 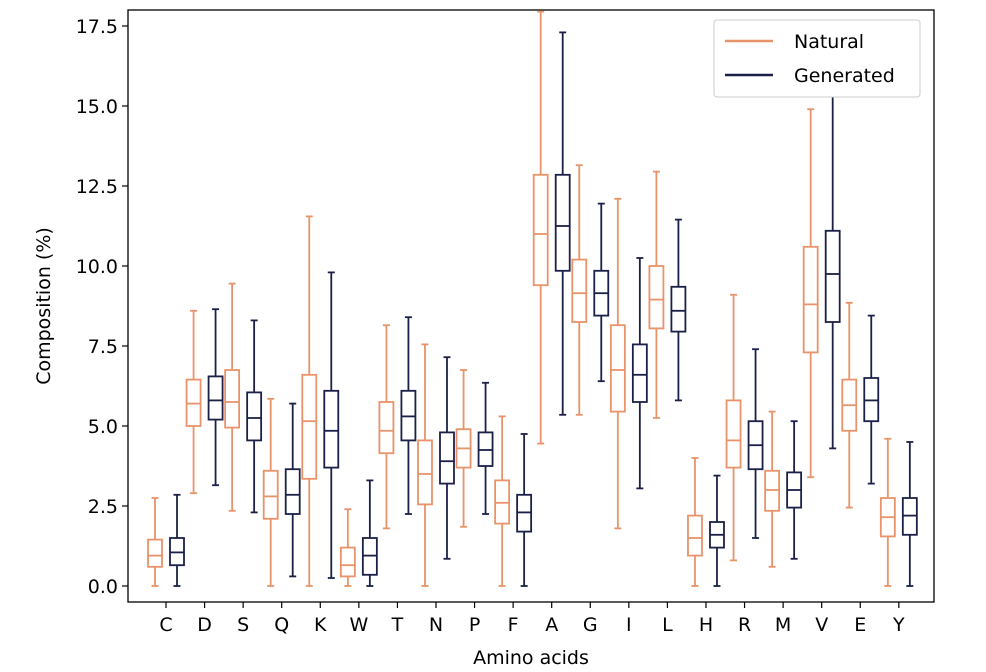 I want to click on box-natural-I, so click(x=617, y=363).